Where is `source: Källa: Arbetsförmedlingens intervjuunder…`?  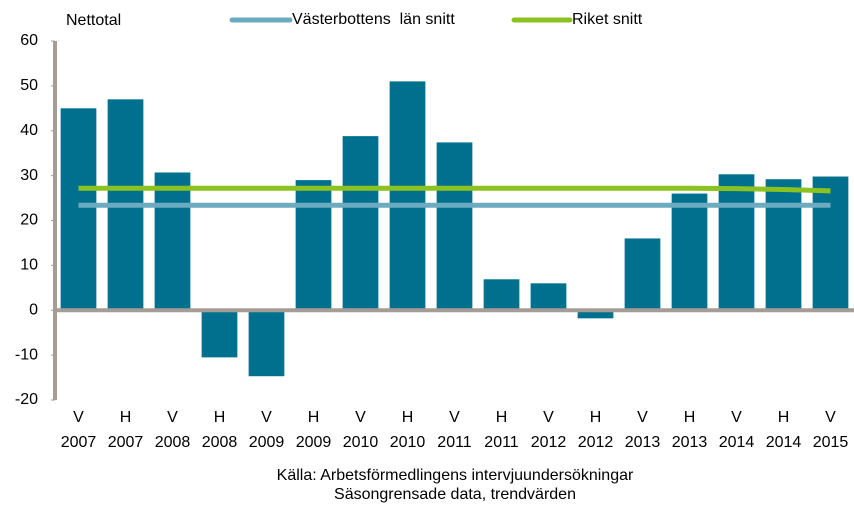 source: Källa: Arbetsförmedlingens intervjuunder… is located at coordinates (455, 475).